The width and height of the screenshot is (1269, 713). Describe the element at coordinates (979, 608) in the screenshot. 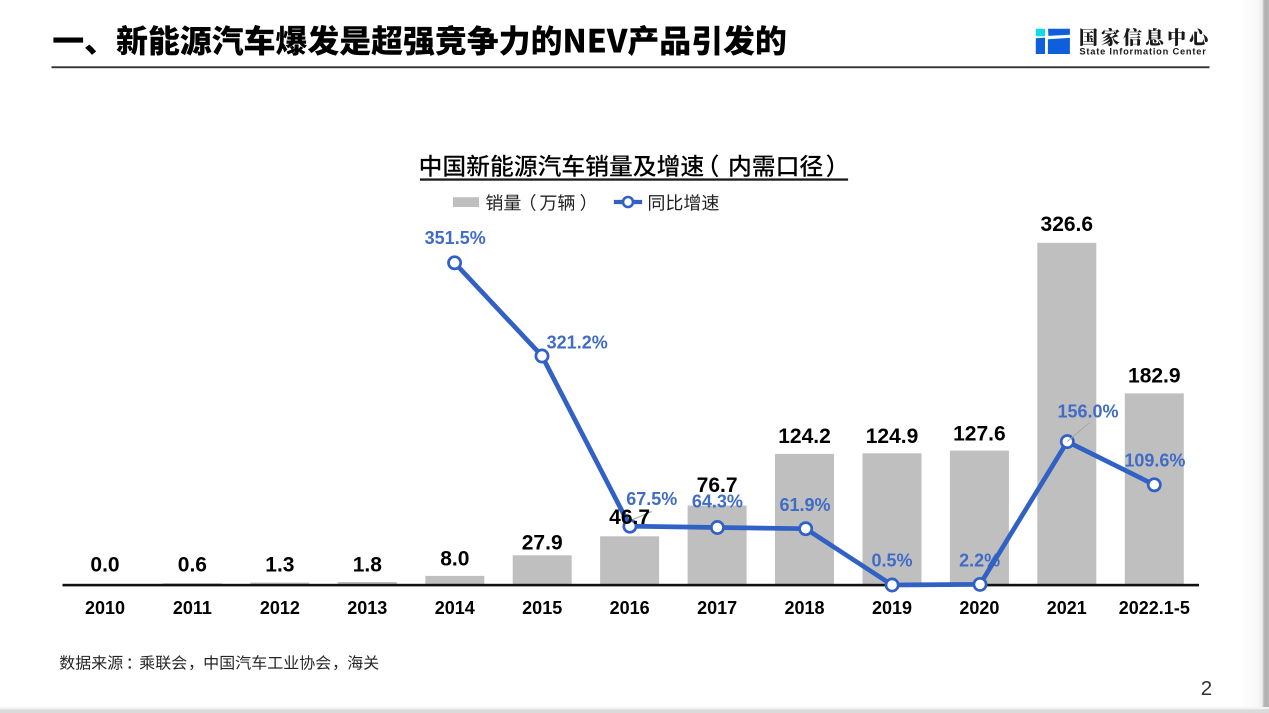

I see `svg-text: 2020` at that location.